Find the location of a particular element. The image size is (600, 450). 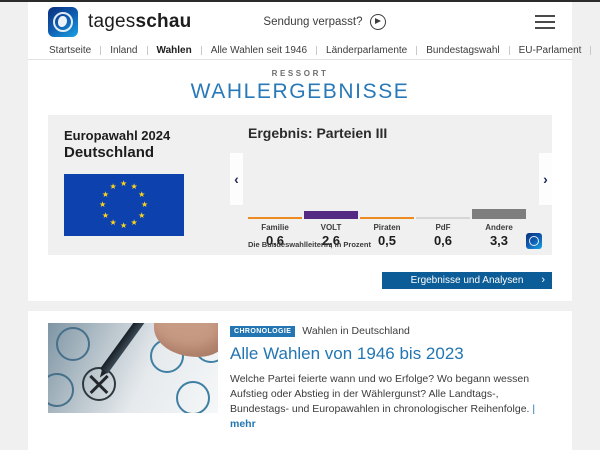

missed-show-label: Sendung verpasst? is located at coordinates (313, 22).